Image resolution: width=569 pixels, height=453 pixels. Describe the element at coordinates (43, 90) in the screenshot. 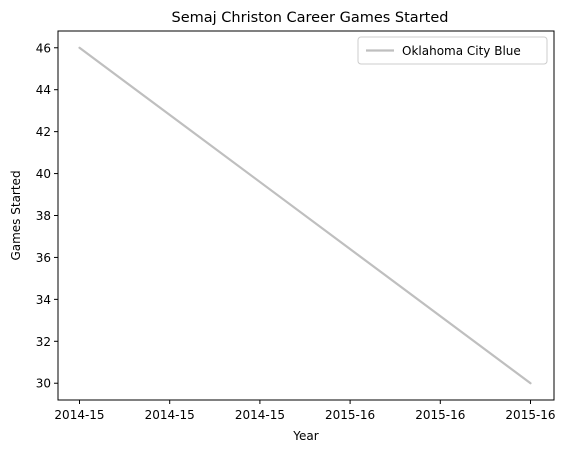

I see `y-tick-label: 44` at that location.